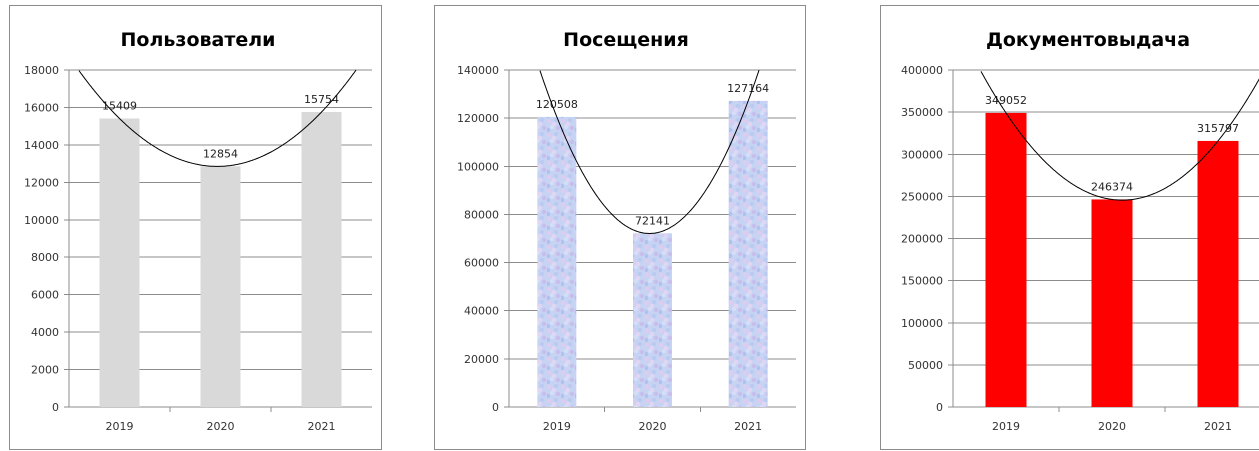 This screenshot has height=451, width=1259. What do you see at coordinates (41, 107) in the screenshot?
I see `y-tick-label: 16000` at bounding box center [41, 107].